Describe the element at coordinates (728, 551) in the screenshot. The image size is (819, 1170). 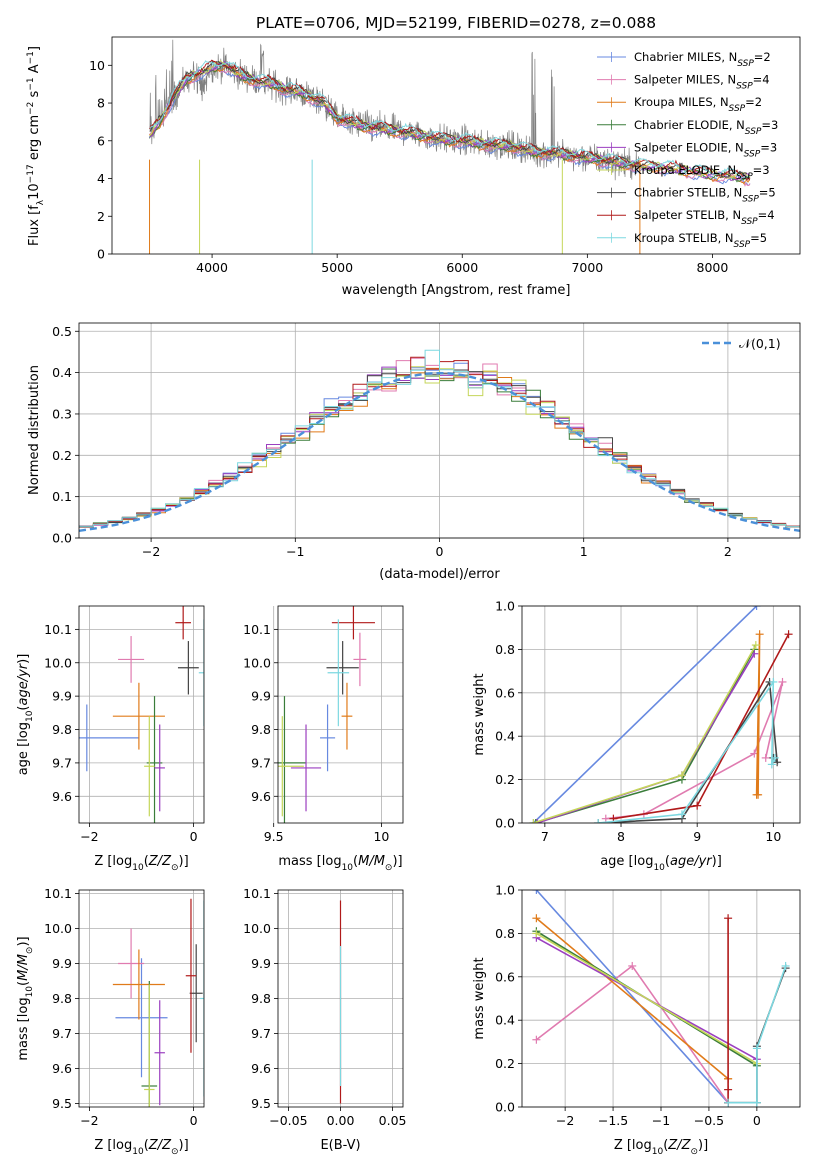
I see `x-tick-label: 2` at that location.